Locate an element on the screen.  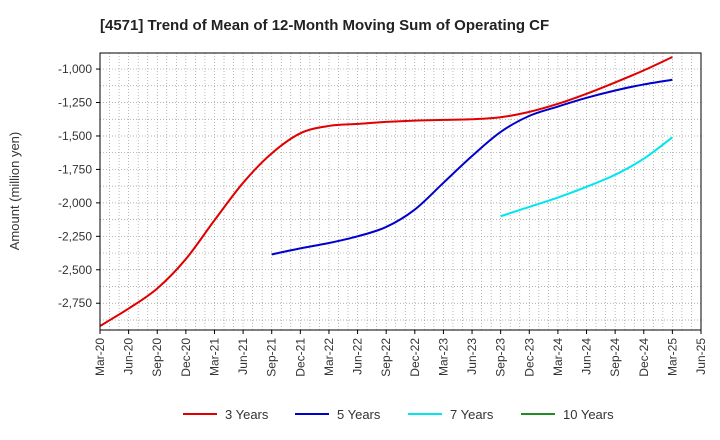
x-tick-label: Sep-24 is located at coordinates (615, 357).